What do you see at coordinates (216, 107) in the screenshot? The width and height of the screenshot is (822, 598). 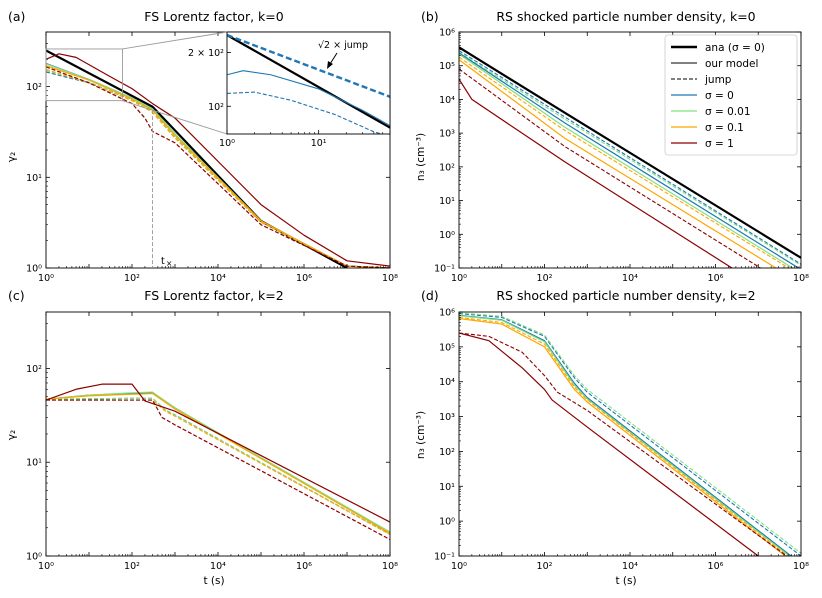 I see `inset-y-tick-label: 10²` at bounding box center [216, 107].